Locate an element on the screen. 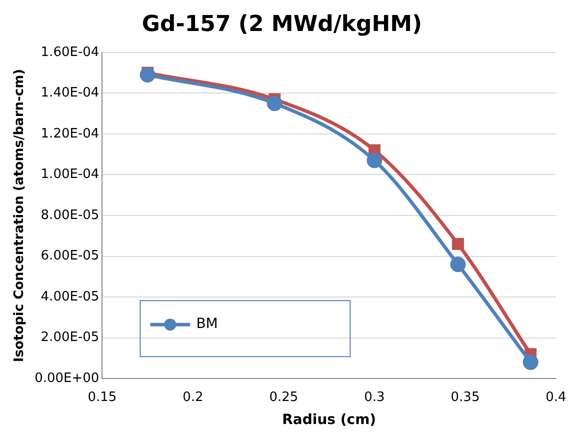  chart-title: Gd-157 (2 MWd/kgHM) is located at coordinates (282, 24).